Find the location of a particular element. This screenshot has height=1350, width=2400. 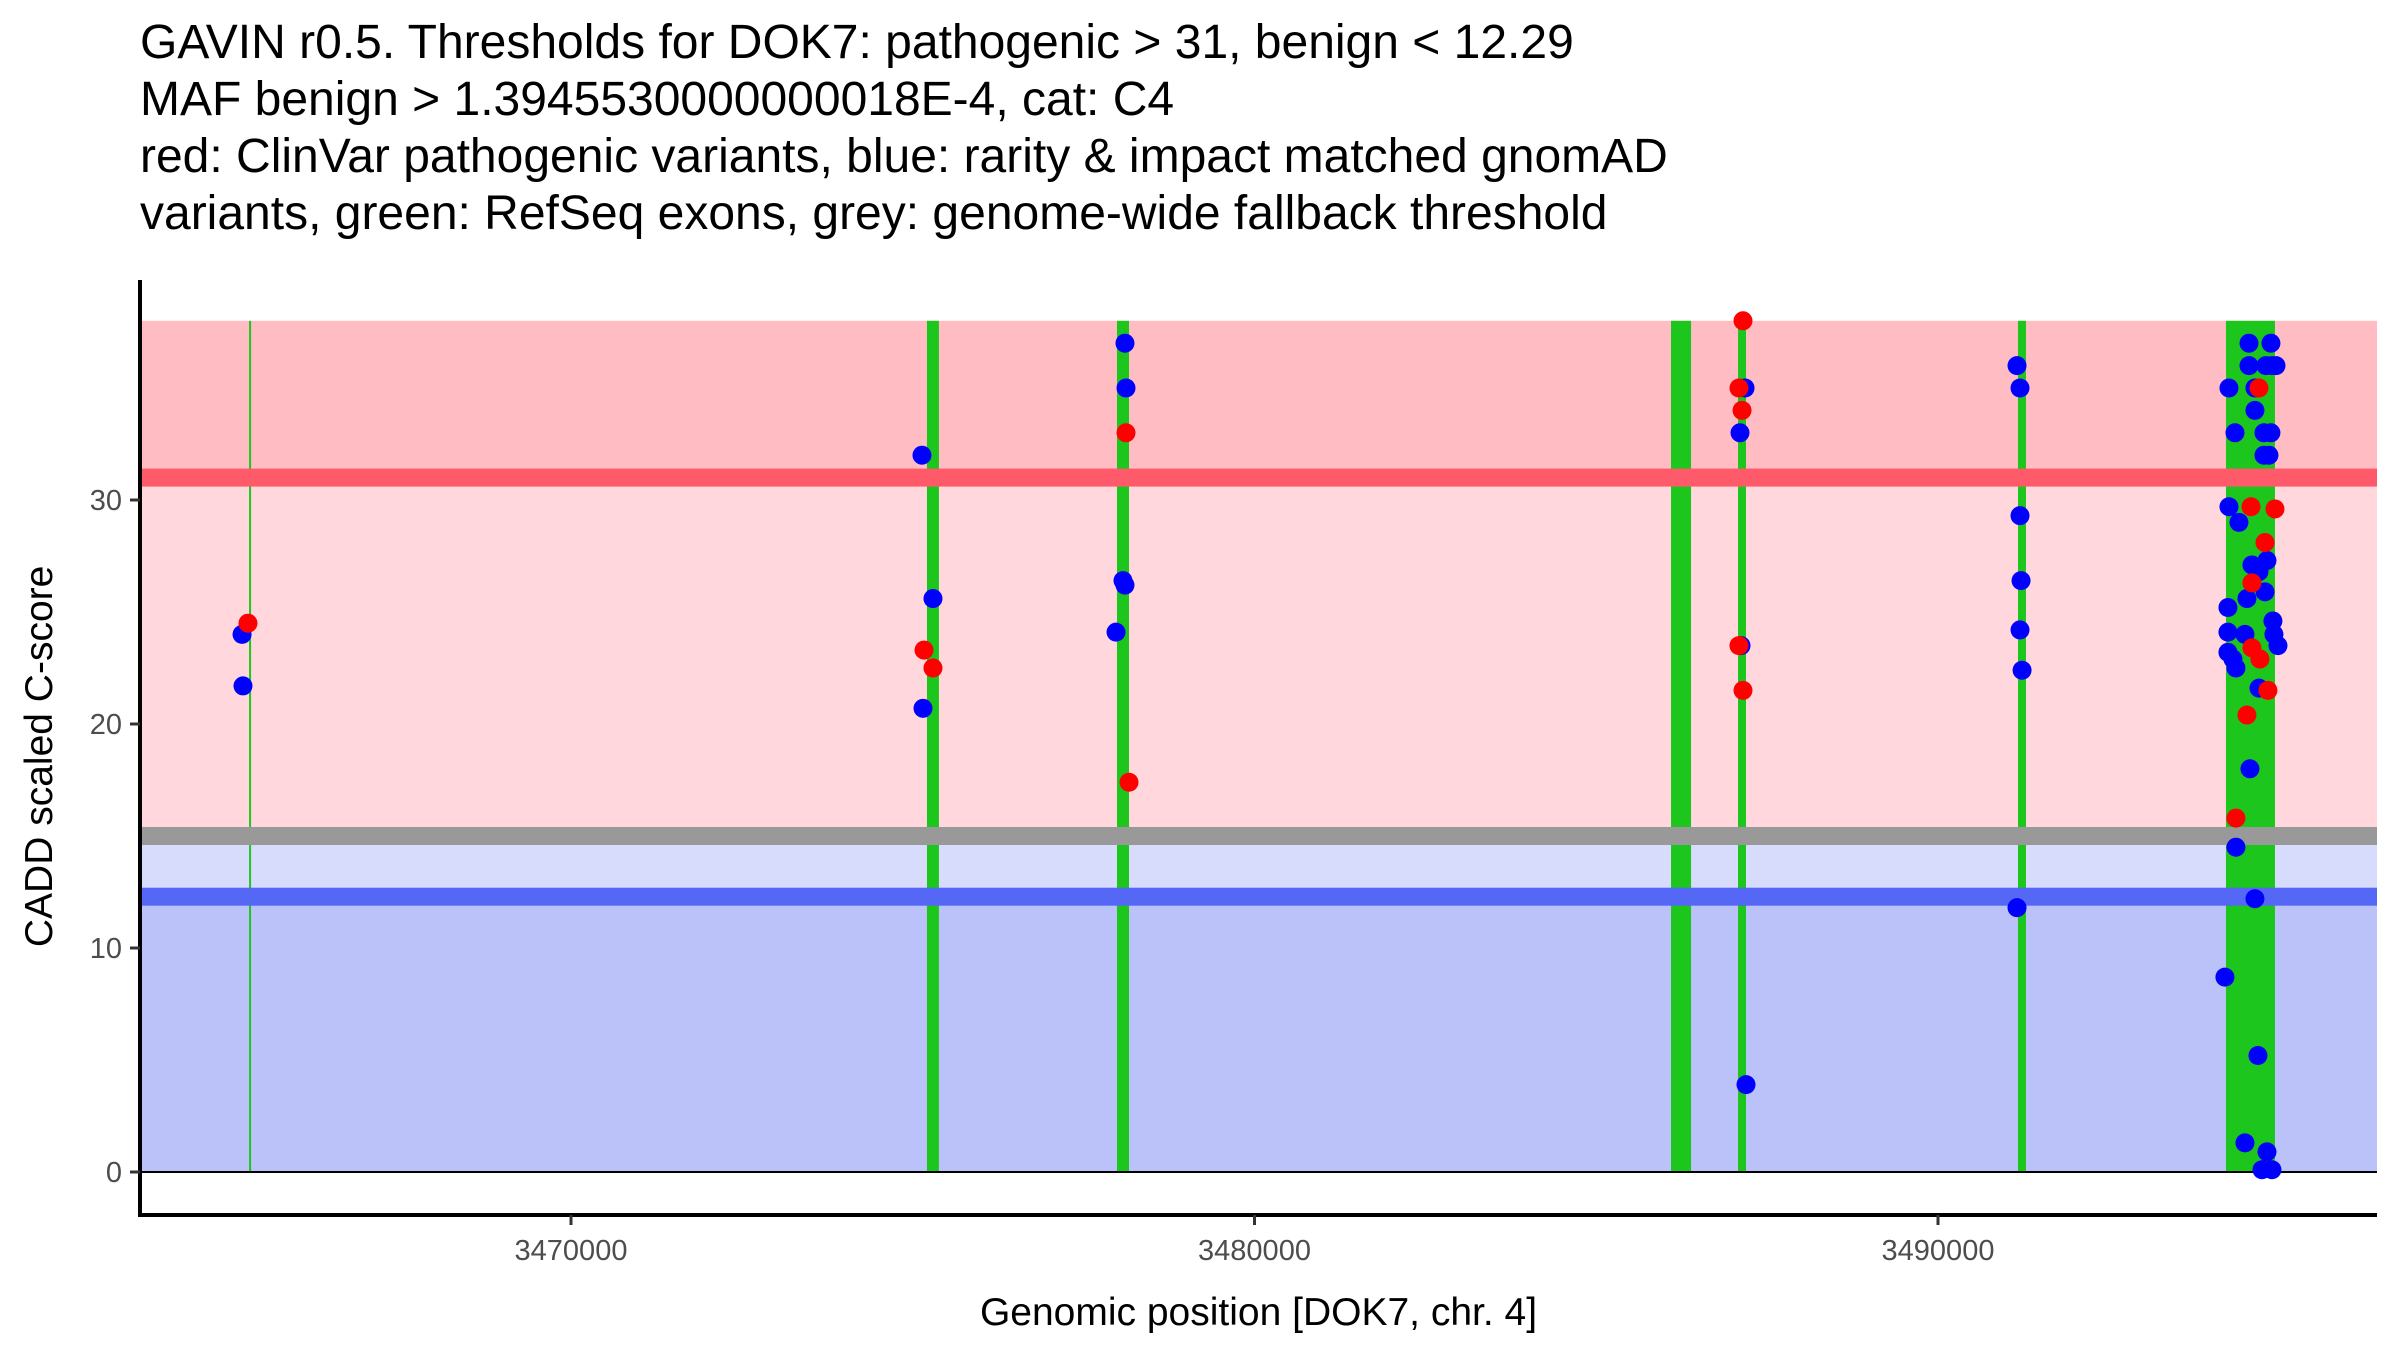

y-tick-label: 10 is located at coordinates (106, 949).